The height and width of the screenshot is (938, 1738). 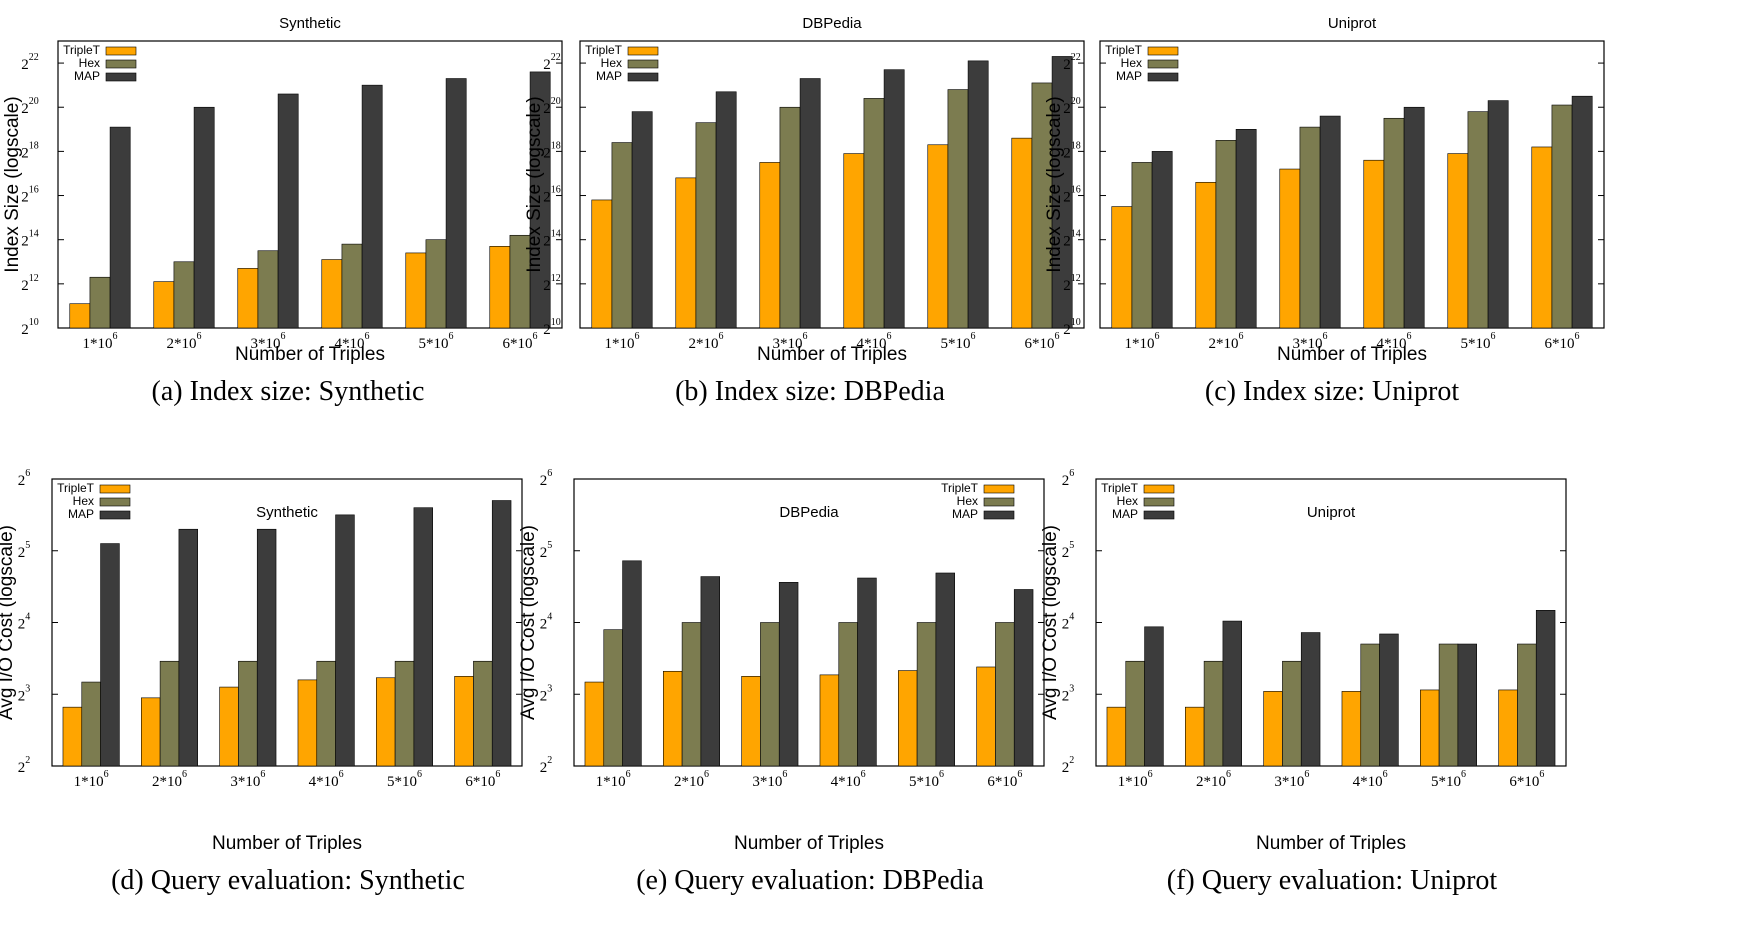 What do you see at coordinates (1370, 779) in the screenshot?
I see `x-tick-label: 4*106` at bounding box center [1370, 779].